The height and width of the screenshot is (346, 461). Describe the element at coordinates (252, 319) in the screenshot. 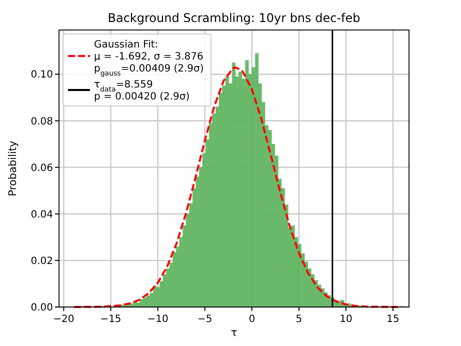

I see `x-tick-label: 0` at that location.